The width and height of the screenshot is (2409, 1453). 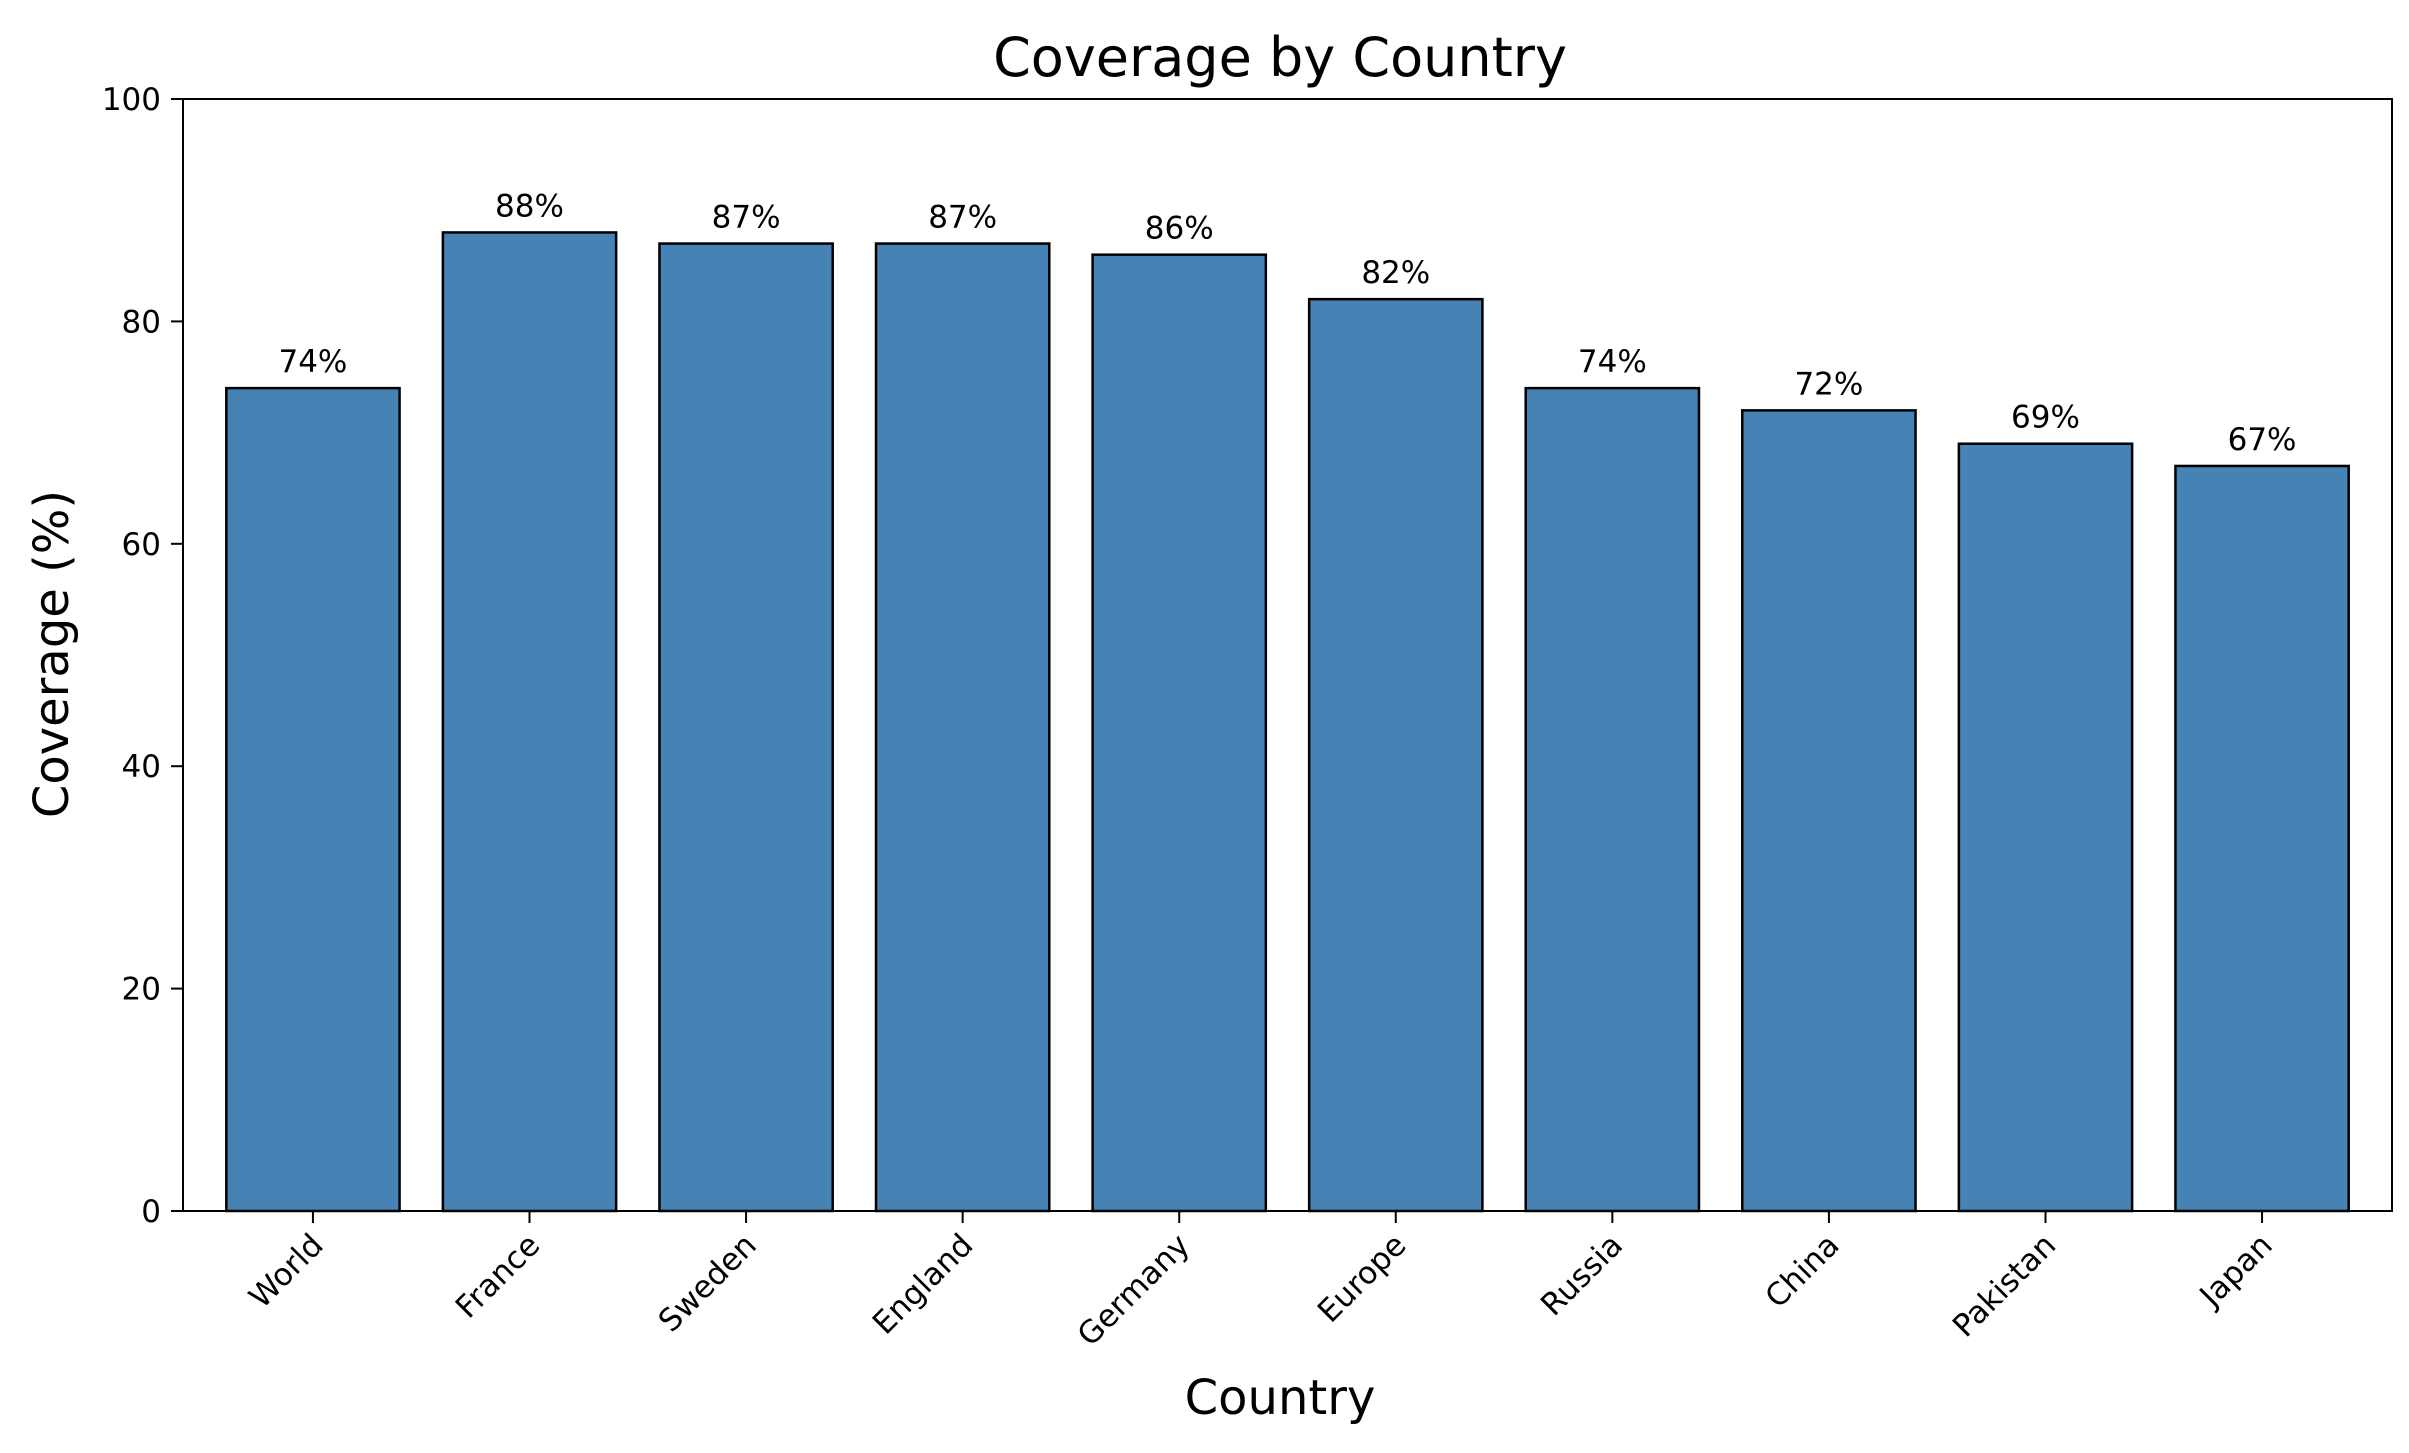 I want to click on bar-sweden, so click(x=746, y=727).